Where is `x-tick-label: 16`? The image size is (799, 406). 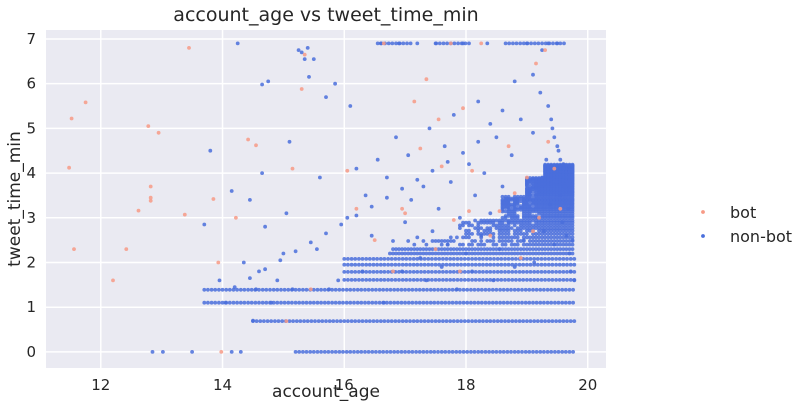 x-tick-label: 16 is located at coordinates (344, 385).